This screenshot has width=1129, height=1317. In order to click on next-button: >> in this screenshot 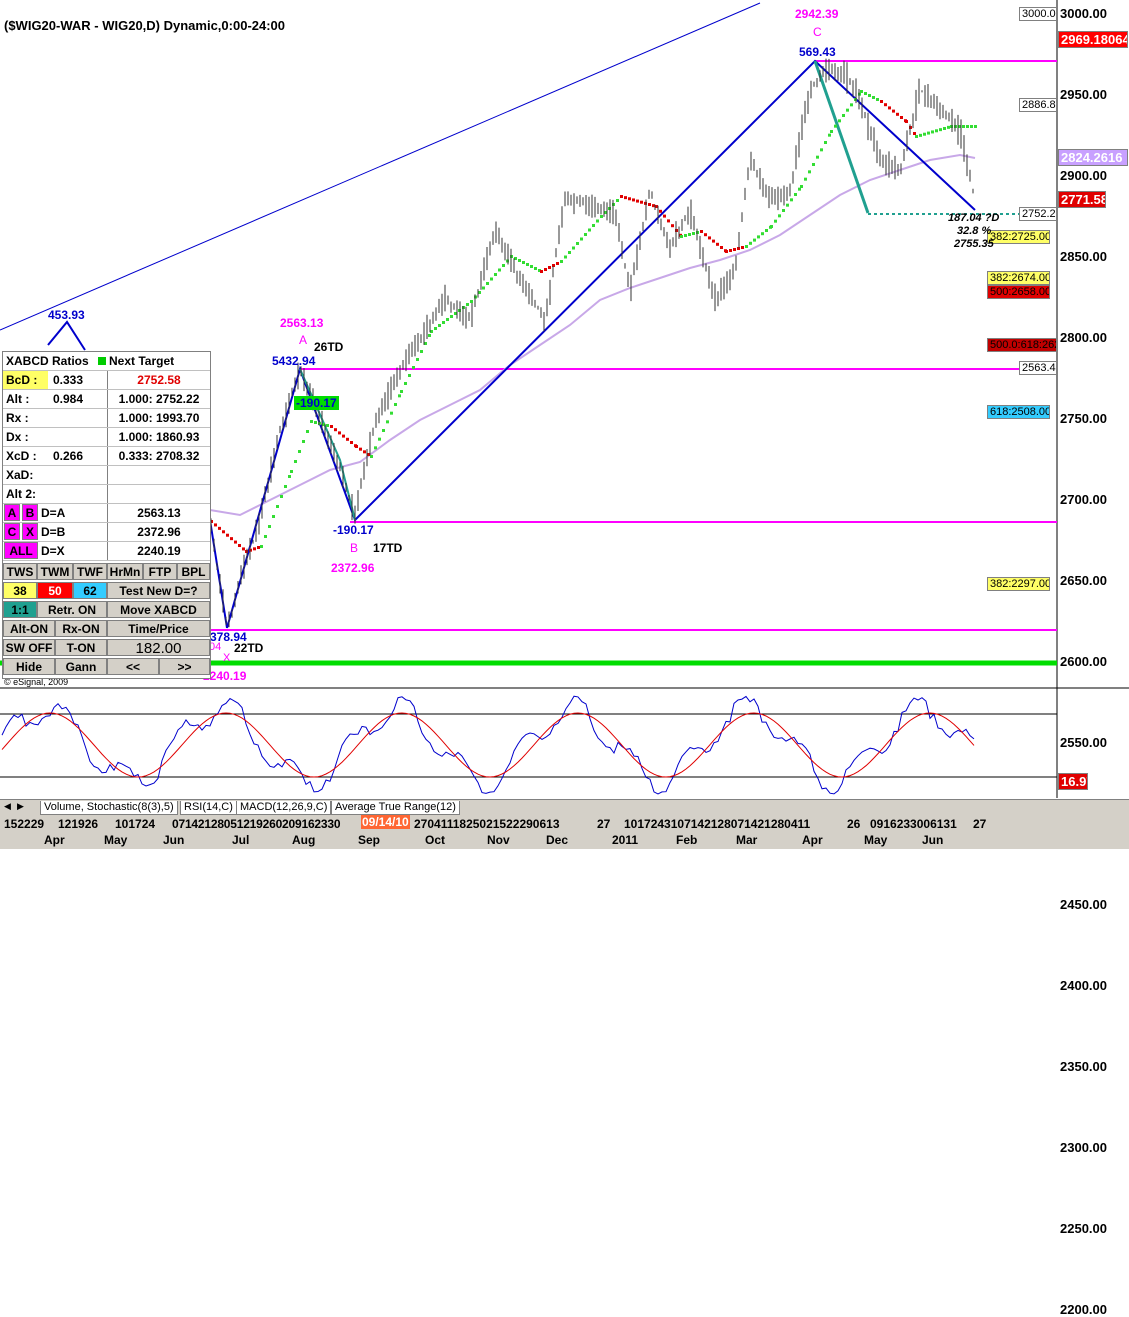, I will do `click(184, 666)`.